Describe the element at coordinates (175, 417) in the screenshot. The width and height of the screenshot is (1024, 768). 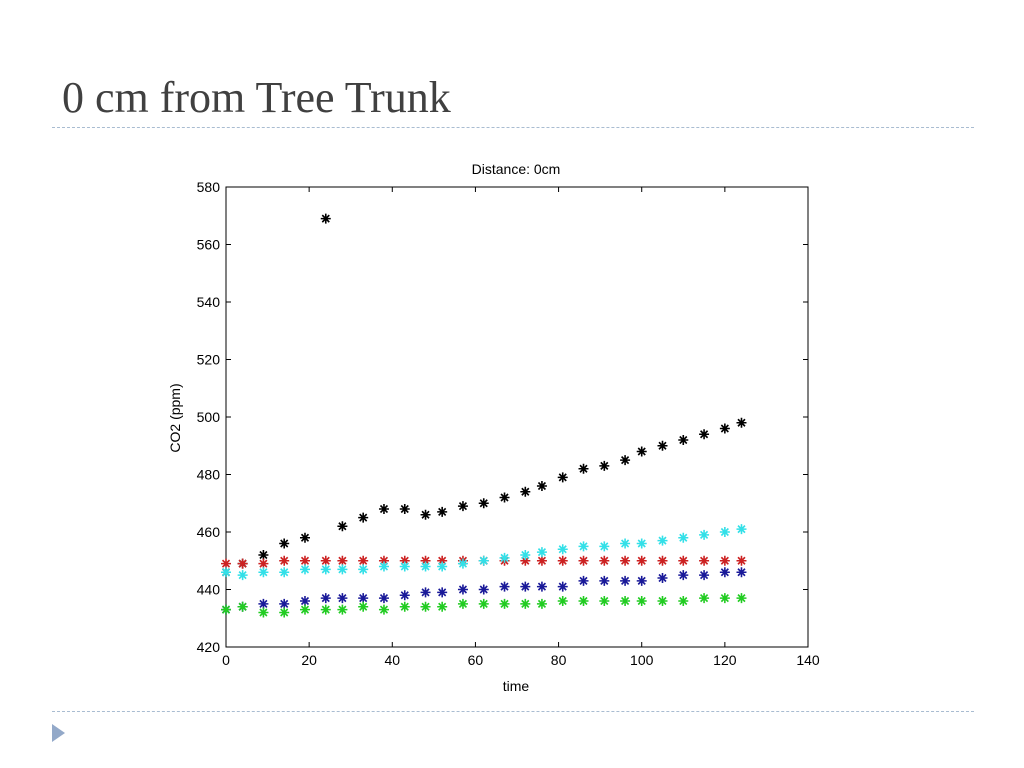
I see `y-axis-label: CO2 (ppm)` at that location.